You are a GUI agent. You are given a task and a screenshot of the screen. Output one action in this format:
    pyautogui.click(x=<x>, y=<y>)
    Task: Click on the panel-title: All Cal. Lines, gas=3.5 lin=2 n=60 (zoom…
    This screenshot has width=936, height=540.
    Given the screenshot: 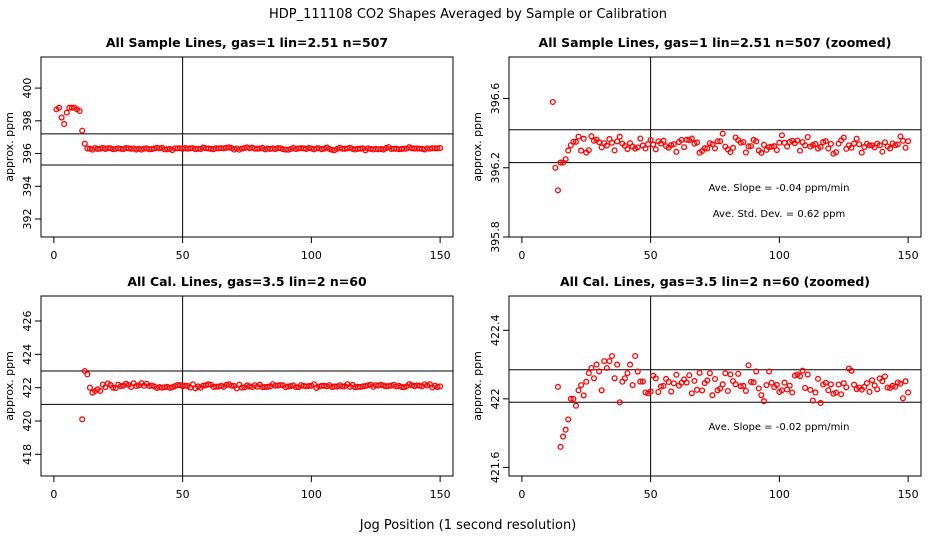 What is the action you would take?
    pyautogui.click(x=715, y=281)
    